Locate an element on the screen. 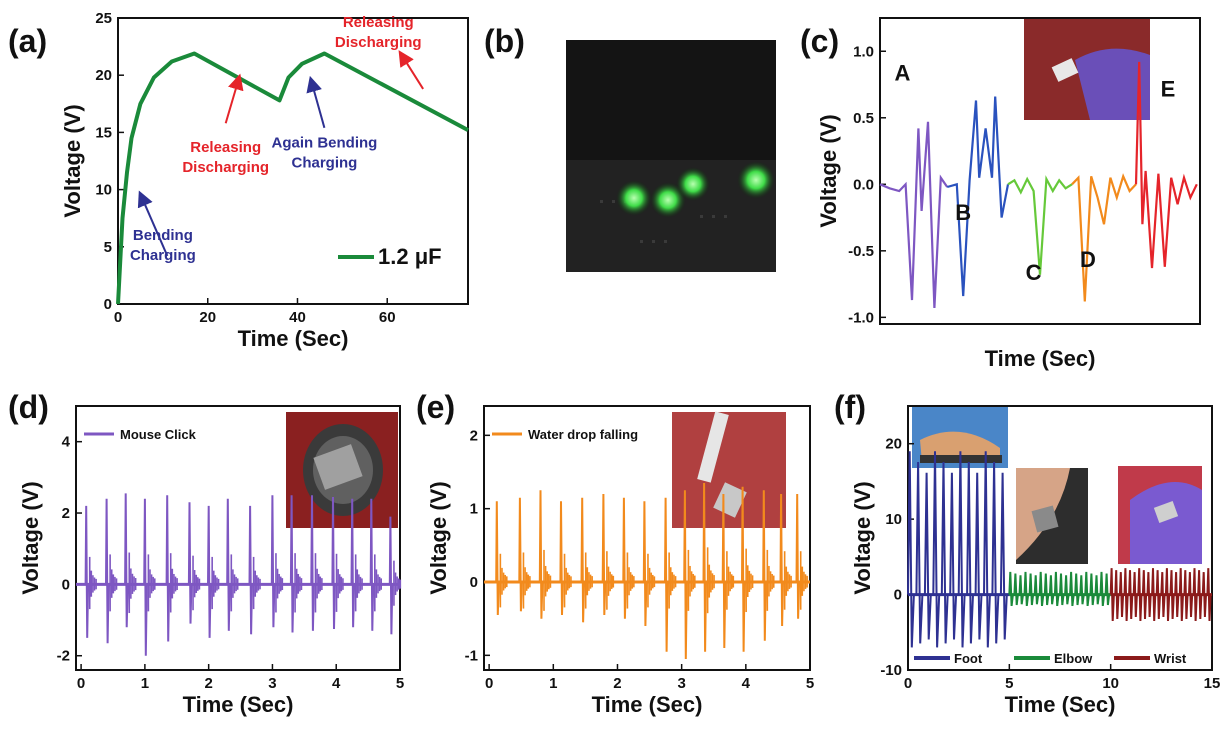 This screenshot has width=1222, height=734. segment-label: A is located at coordinates (902, 73).